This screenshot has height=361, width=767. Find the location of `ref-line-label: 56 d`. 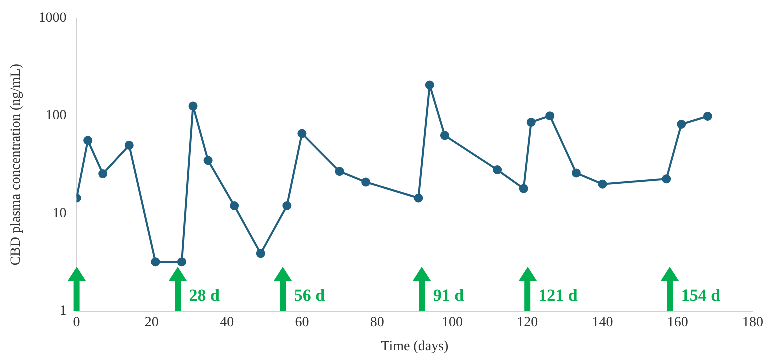

ref-line-label: 56 d is located at coordinates (310, 295).